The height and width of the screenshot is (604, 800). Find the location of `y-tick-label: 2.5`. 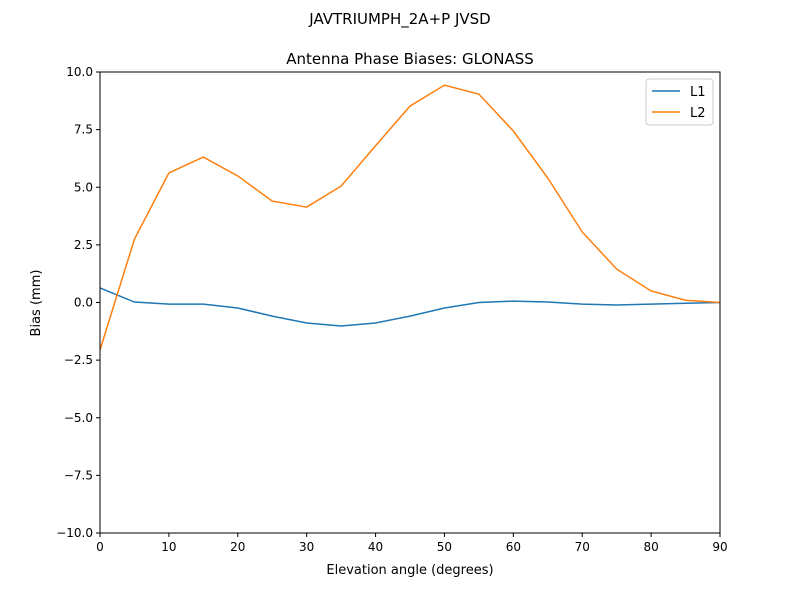

y-tick-label: 2.5 is located at coordinates (83, 245).